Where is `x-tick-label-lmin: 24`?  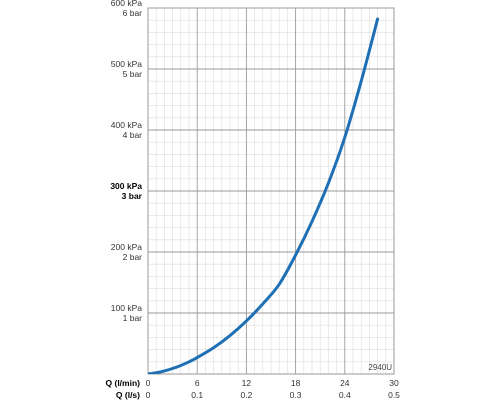
x-tick-label-lmin: 24 is located at coordinates (345, 383).